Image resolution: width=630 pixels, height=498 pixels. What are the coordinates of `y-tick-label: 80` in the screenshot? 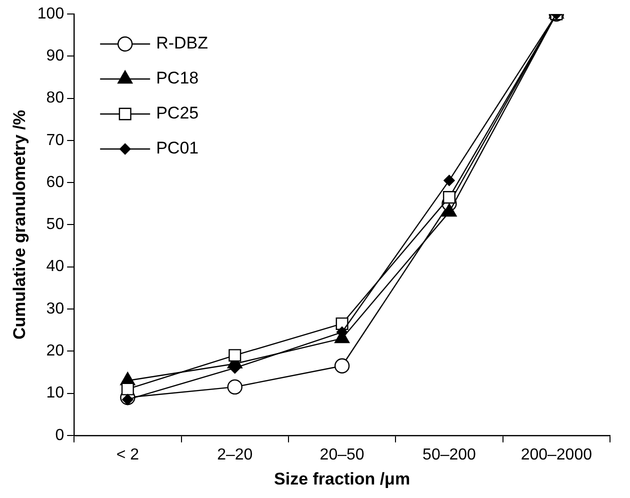 It's located at (55, 98).